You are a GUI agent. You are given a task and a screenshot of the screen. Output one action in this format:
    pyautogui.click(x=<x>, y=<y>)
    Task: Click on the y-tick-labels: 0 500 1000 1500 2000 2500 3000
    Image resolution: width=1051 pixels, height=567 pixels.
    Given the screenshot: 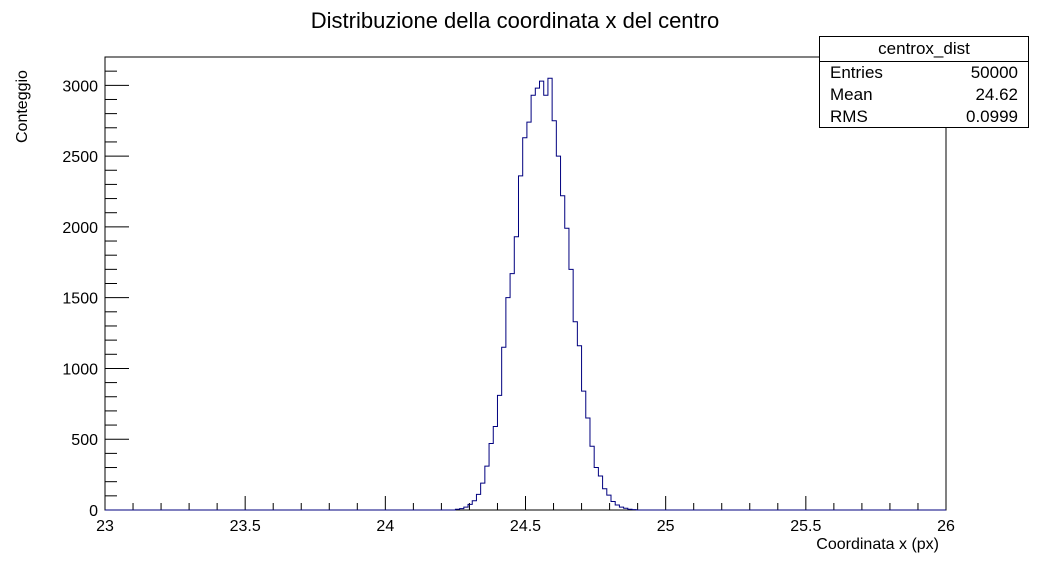 What is the action you would take?
    pyautogui.click(x=80, y=299)
    